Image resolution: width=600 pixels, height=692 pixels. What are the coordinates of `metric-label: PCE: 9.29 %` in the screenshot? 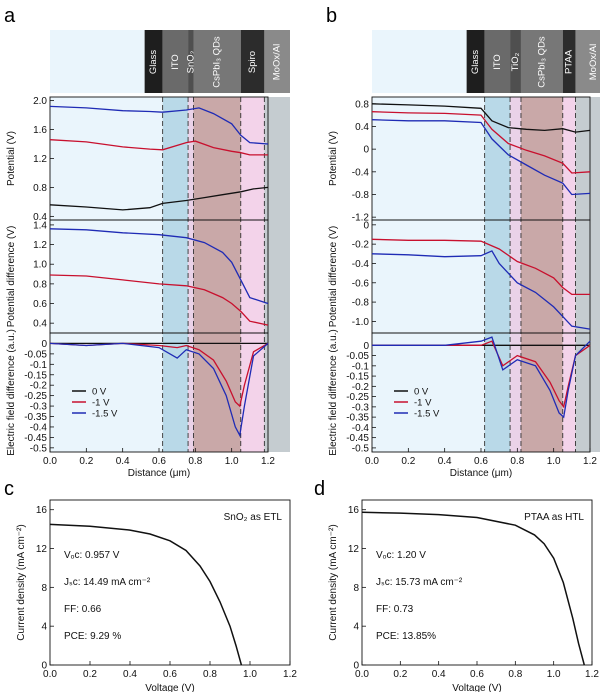 It's located at (92, 636).